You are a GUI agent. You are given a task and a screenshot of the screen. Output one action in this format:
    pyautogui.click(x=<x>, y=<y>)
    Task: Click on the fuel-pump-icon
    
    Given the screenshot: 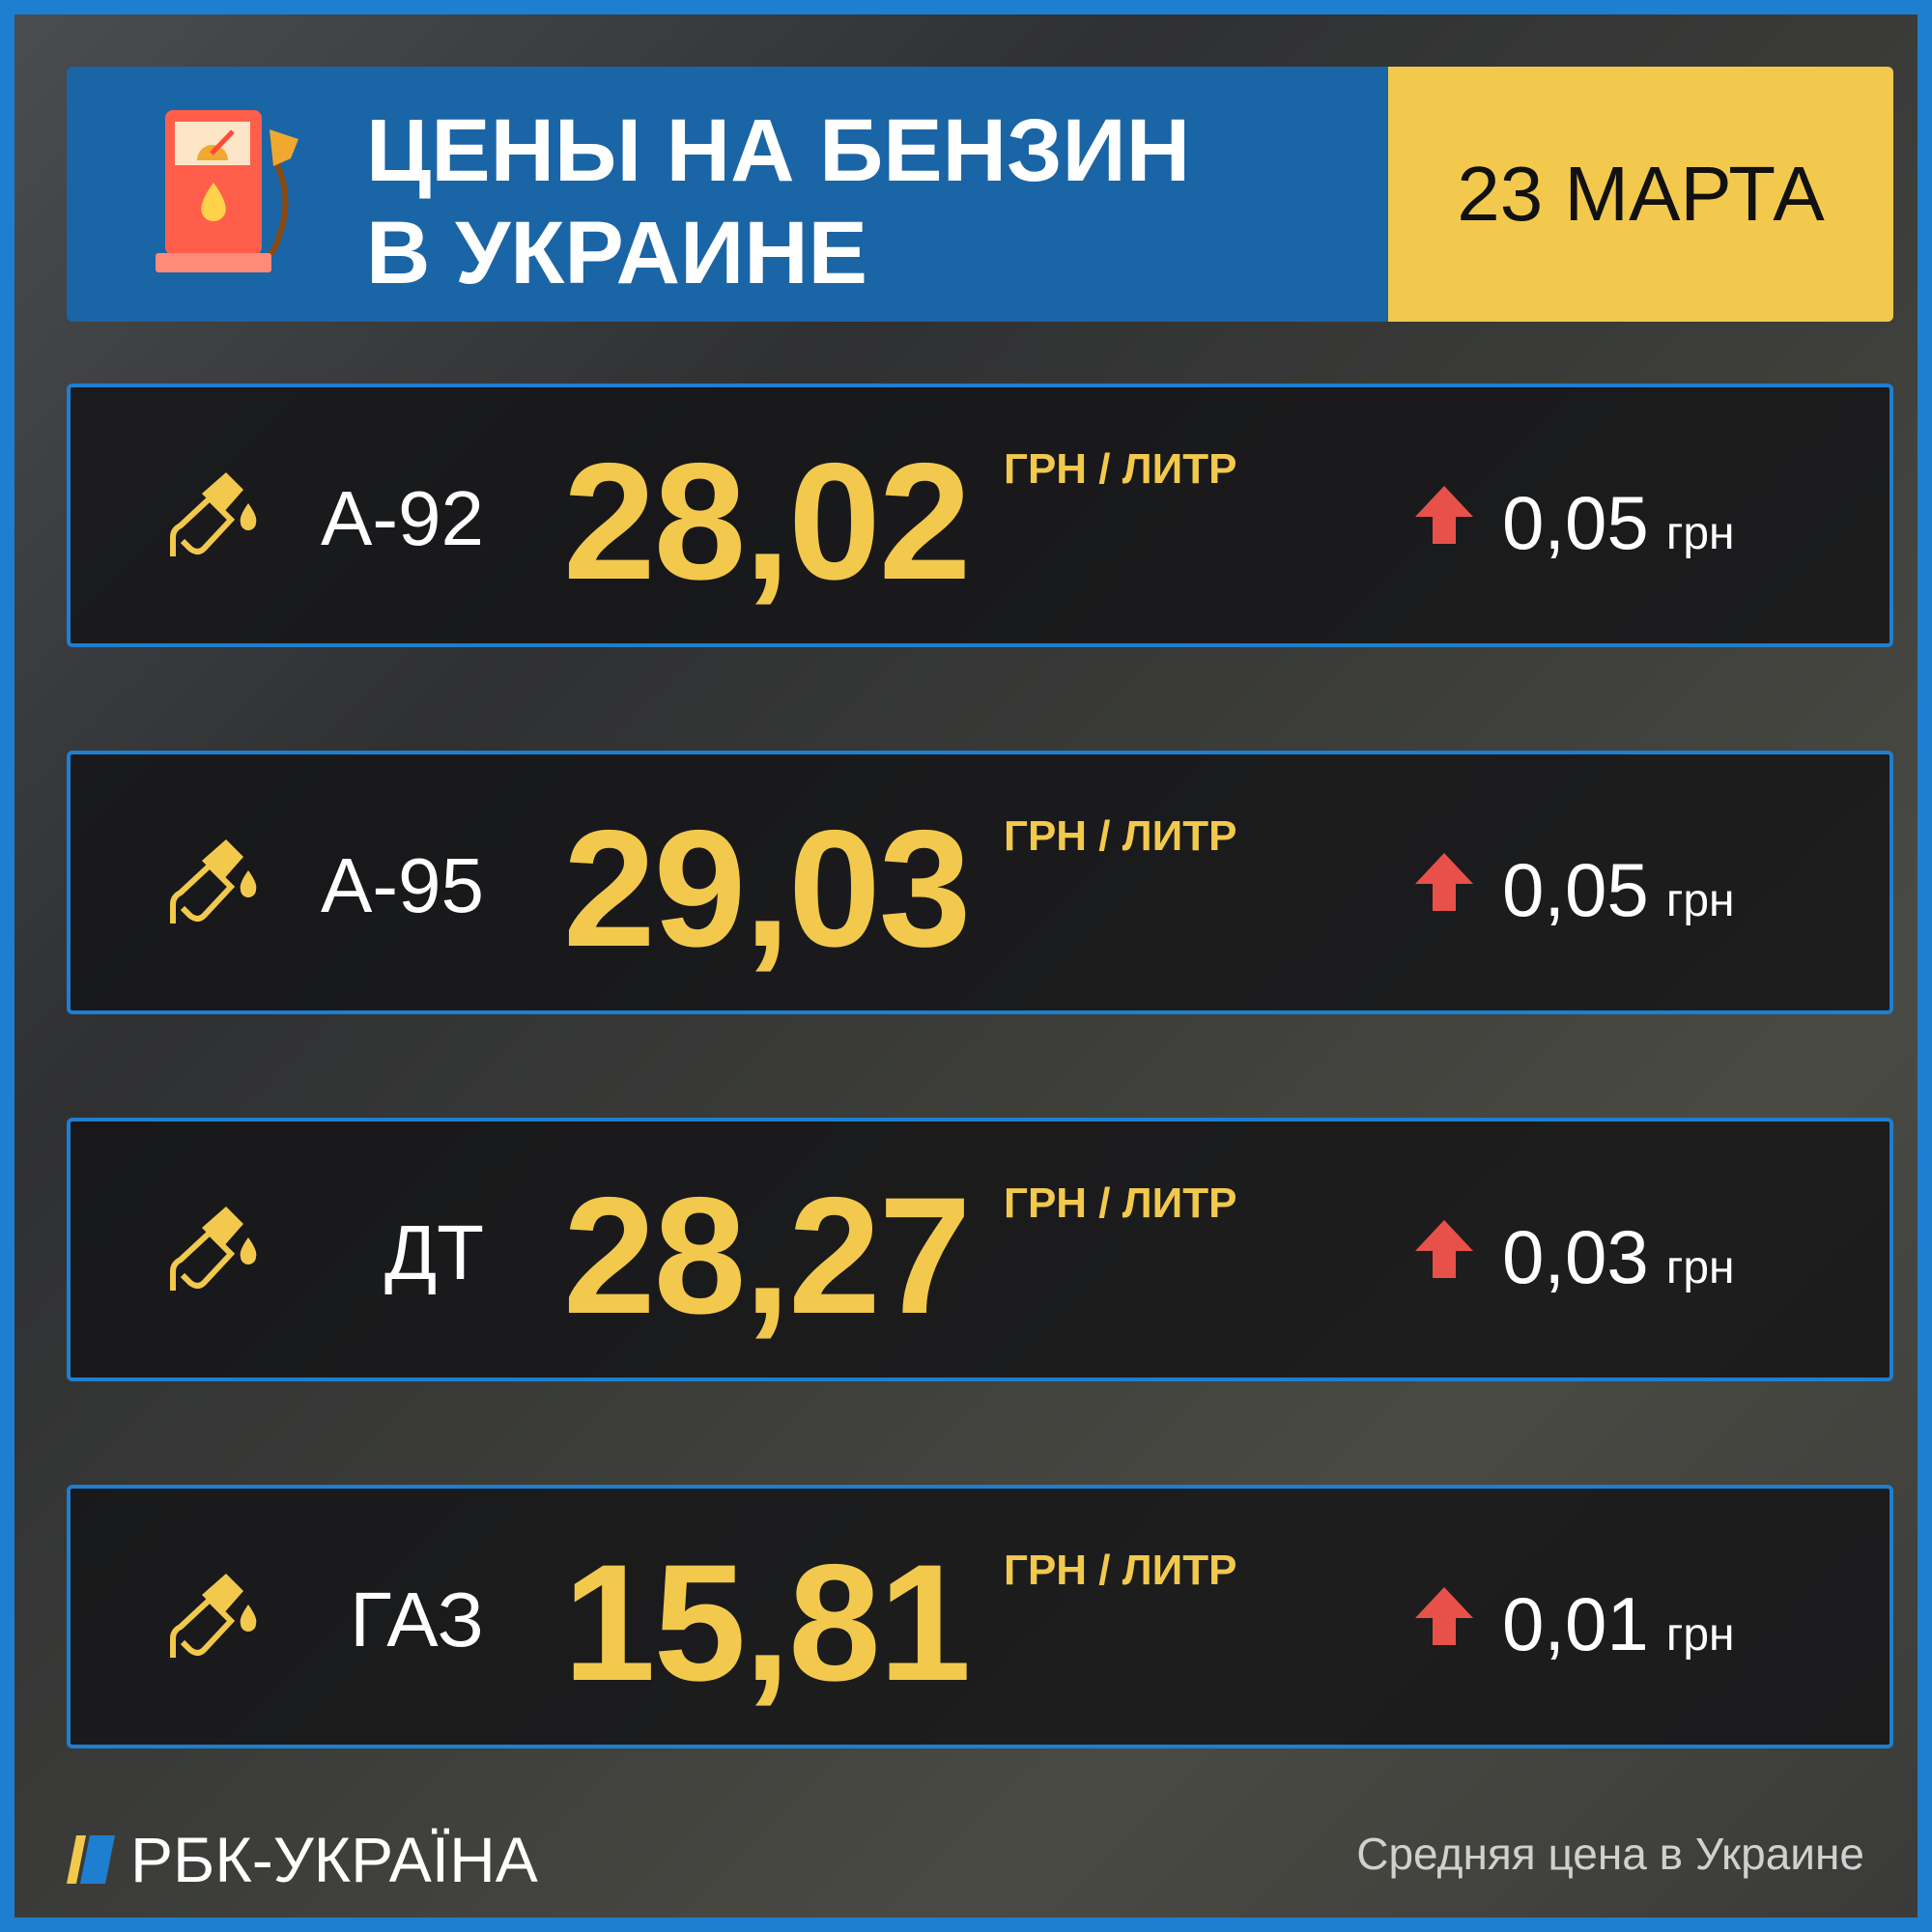 What is the action you would take?
    pyautogui.click(x=227, y=191)
    